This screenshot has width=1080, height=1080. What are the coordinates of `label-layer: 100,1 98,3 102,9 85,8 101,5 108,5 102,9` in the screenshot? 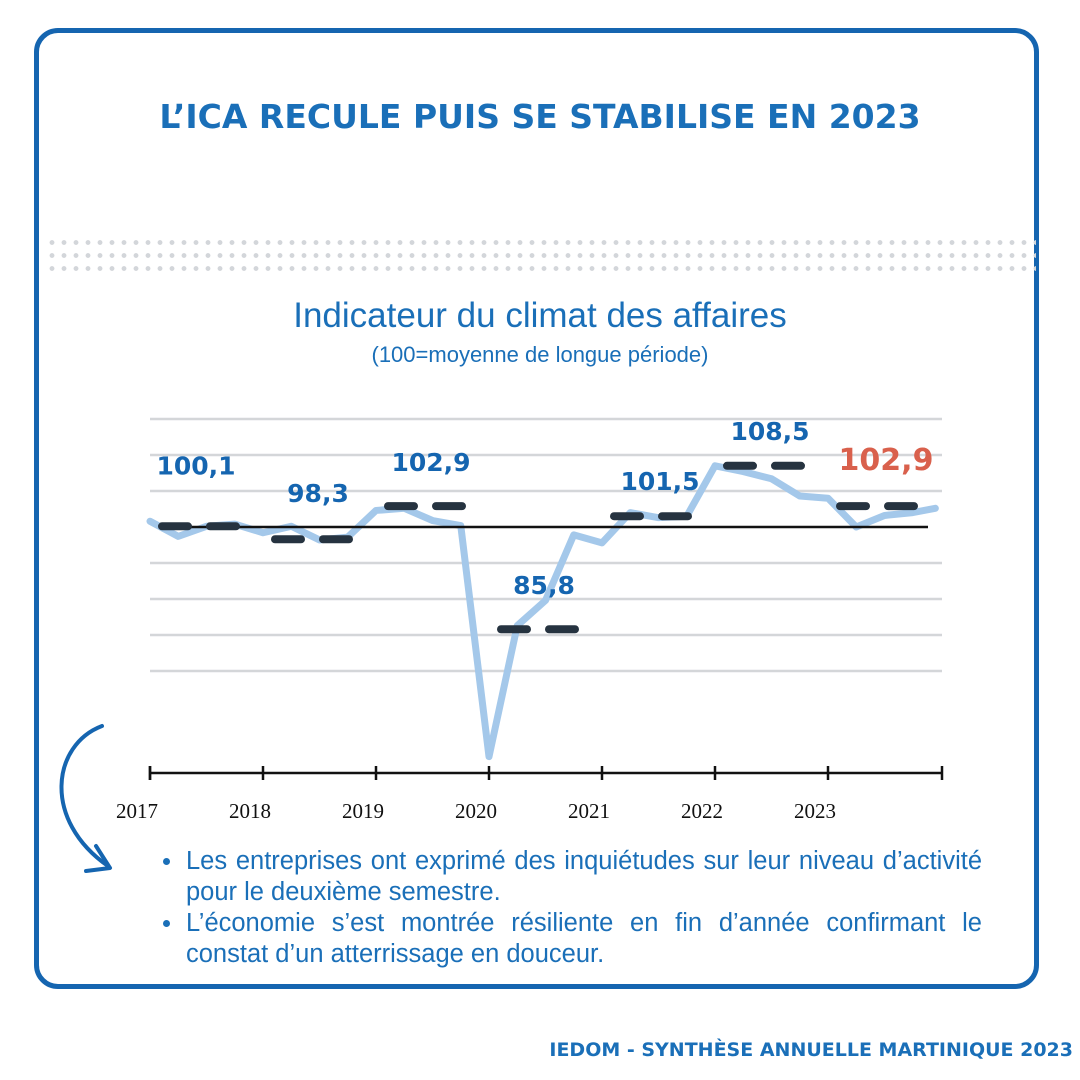 It's located at (544, 508).